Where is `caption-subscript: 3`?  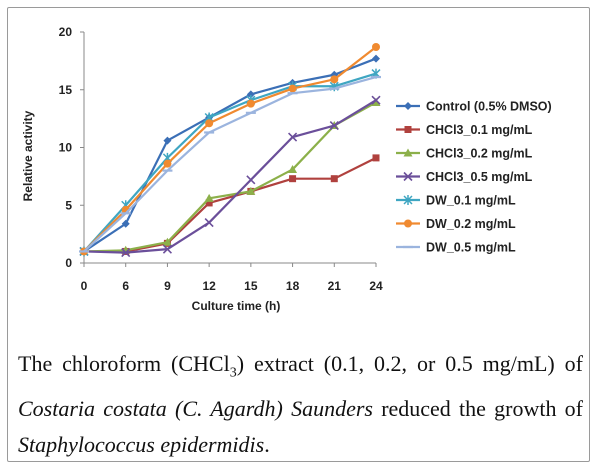 caption-subscript: 3 is located at coordinates (233, 373).